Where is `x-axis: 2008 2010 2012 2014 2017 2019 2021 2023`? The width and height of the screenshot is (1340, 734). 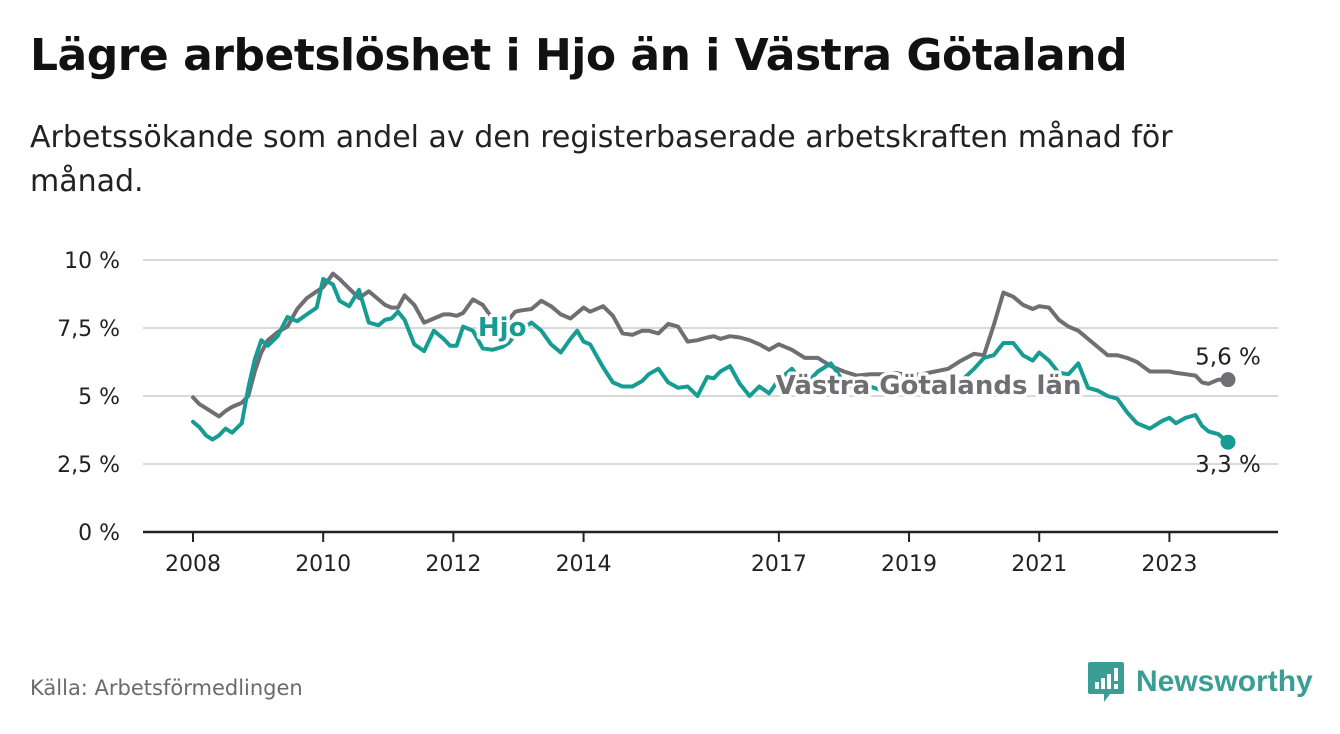
x-axis: 2008 2010 2012 2014 2017 2019 2021 2023 is located at coordinates (710, 553).